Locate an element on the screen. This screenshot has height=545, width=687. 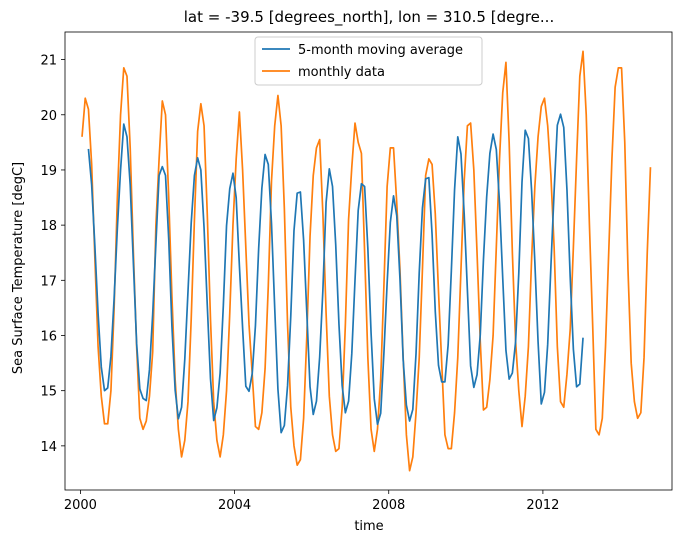
y-tick-label: 16 is located at coordinates (48, 336).